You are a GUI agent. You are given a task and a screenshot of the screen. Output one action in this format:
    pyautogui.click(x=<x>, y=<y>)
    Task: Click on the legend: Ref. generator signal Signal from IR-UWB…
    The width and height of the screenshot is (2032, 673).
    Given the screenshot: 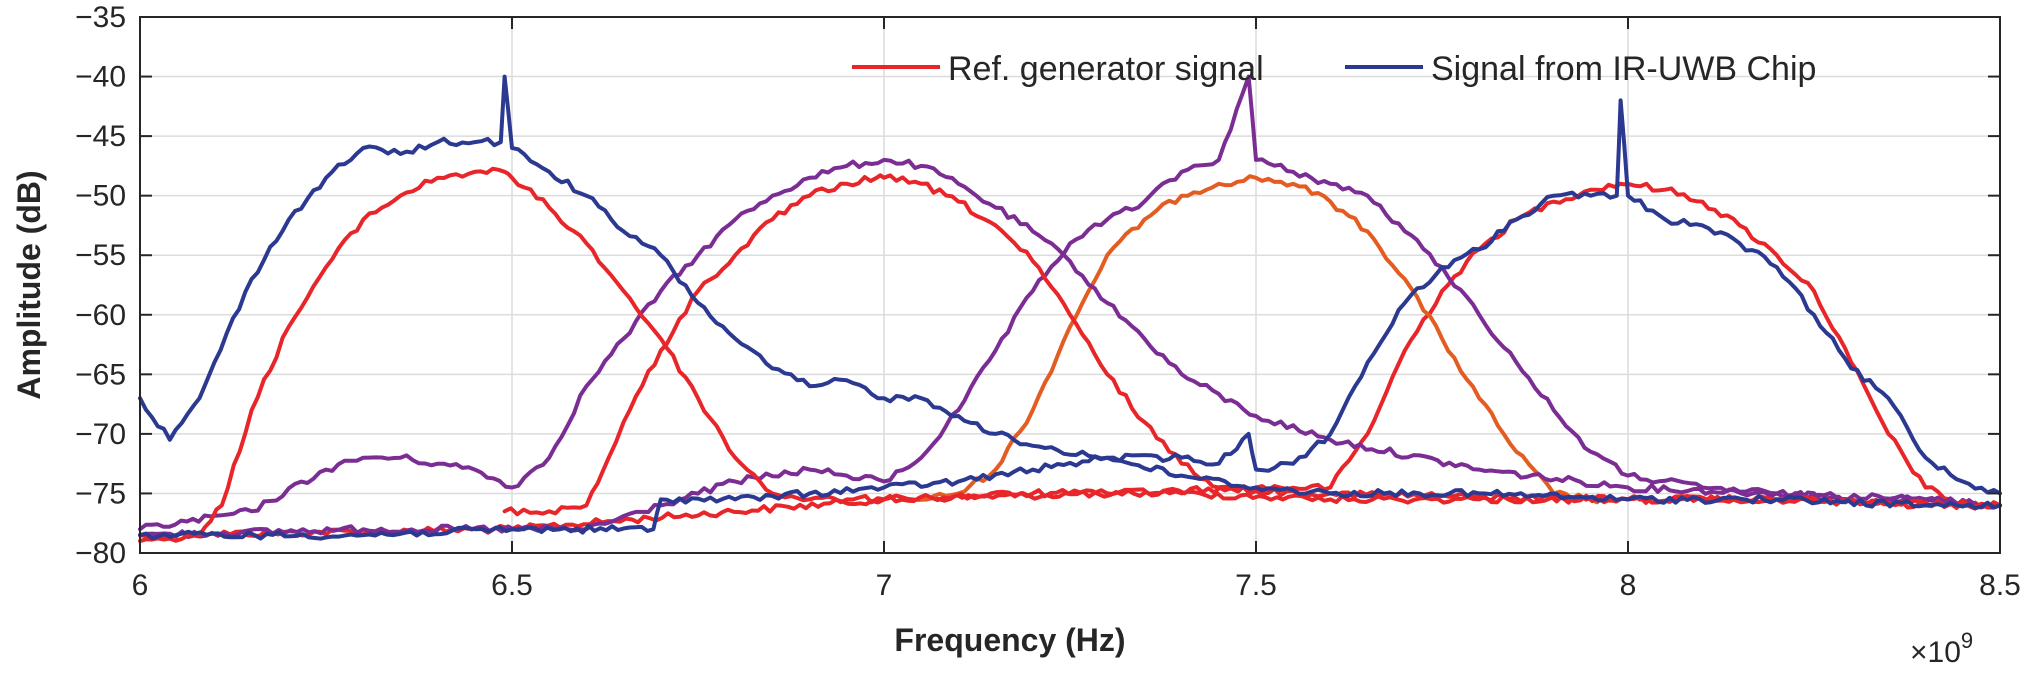 What is the action you would take?
    pyautogui.click(x=1334, y=69)
    